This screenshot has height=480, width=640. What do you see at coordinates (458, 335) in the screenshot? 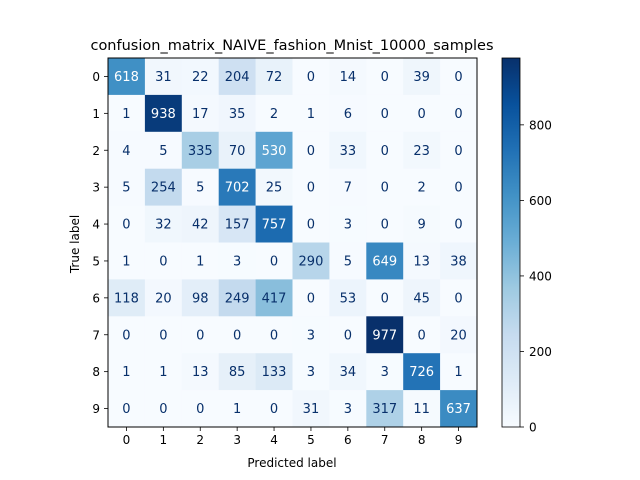
I see `cell-value-label: 20` at bounding box center [458, 335].